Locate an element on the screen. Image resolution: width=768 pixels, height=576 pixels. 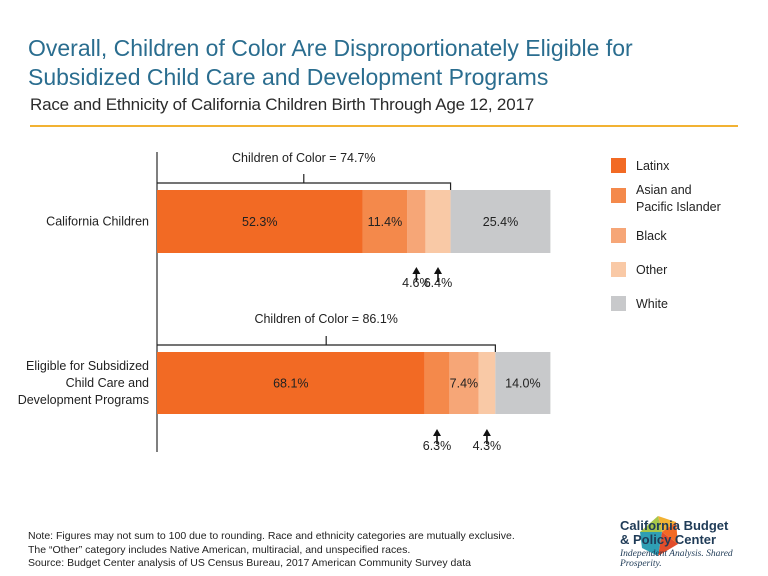
category-label: Child Care and is located at coordinates (107, 383).